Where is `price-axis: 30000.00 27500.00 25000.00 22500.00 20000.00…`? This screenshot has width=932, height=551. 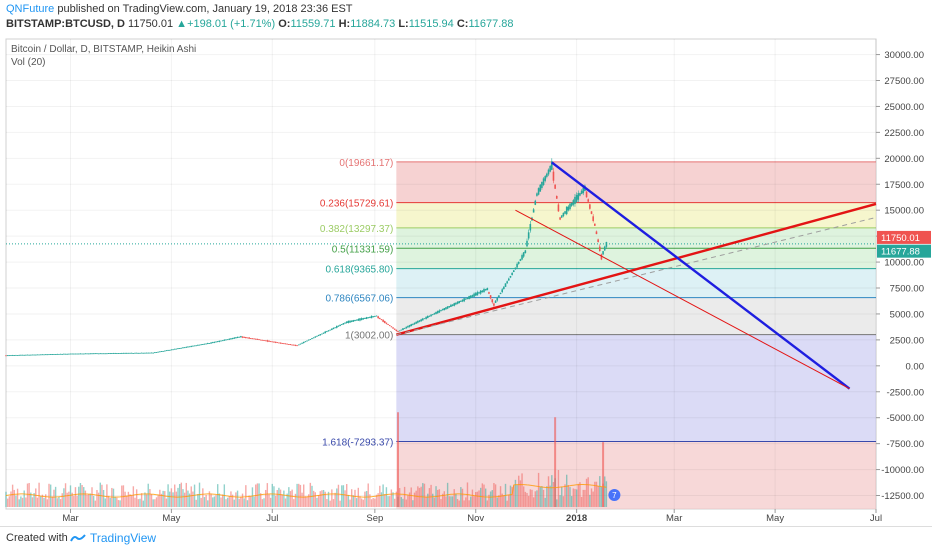 price-axis: 30000.00 27500.00 25000.00 22500.00 20000.00… is located at coordinates (903, 276).